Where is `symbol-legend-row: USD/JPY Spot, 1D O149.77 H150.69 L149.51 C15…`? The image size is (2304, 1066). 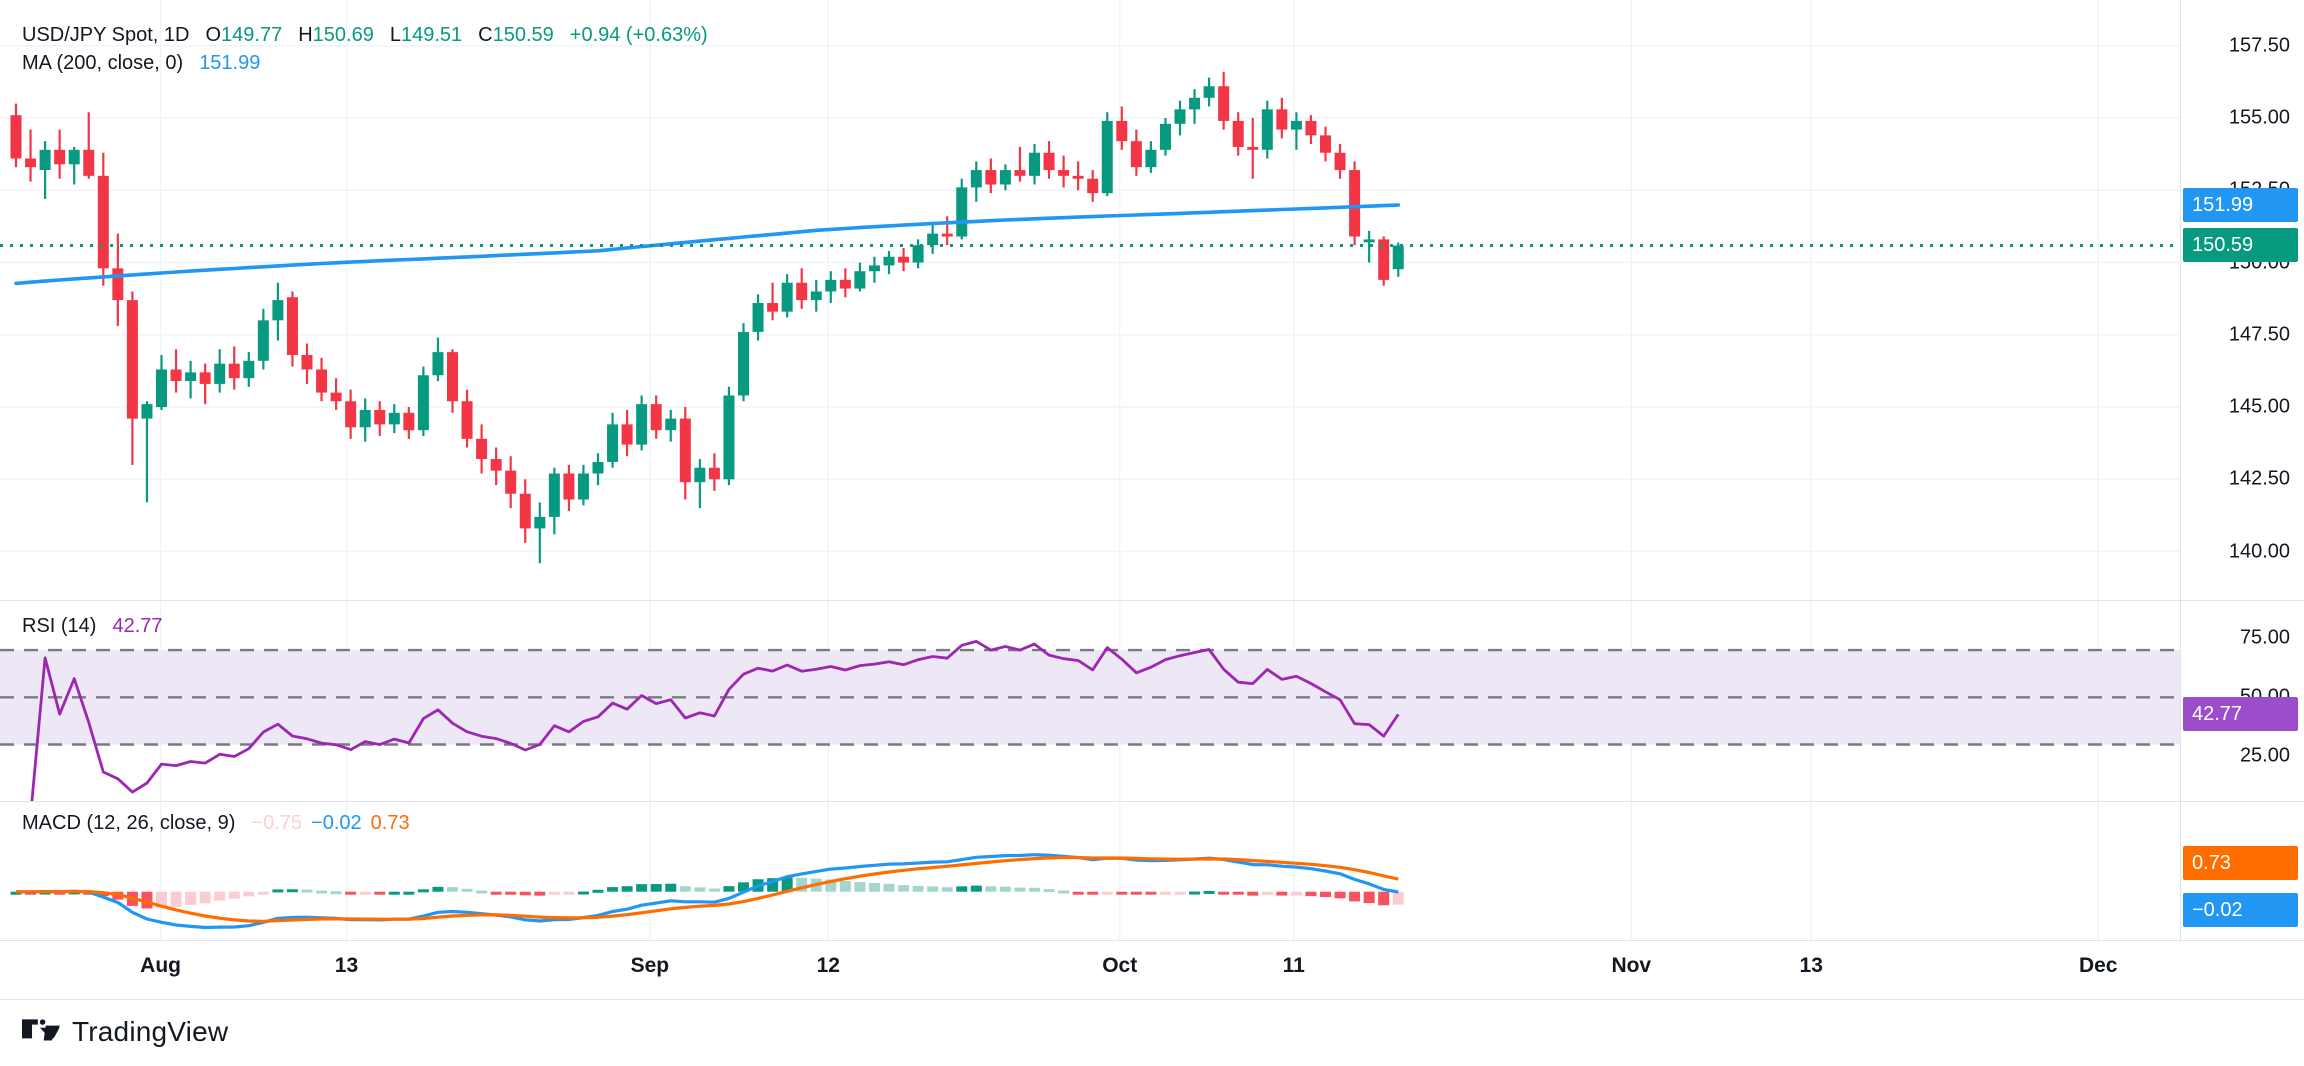
symbol-legend-row: USD/JPY Spot, 1D O149.77 H150.69 L149.51 C15… is located at coordinates (365, 35).